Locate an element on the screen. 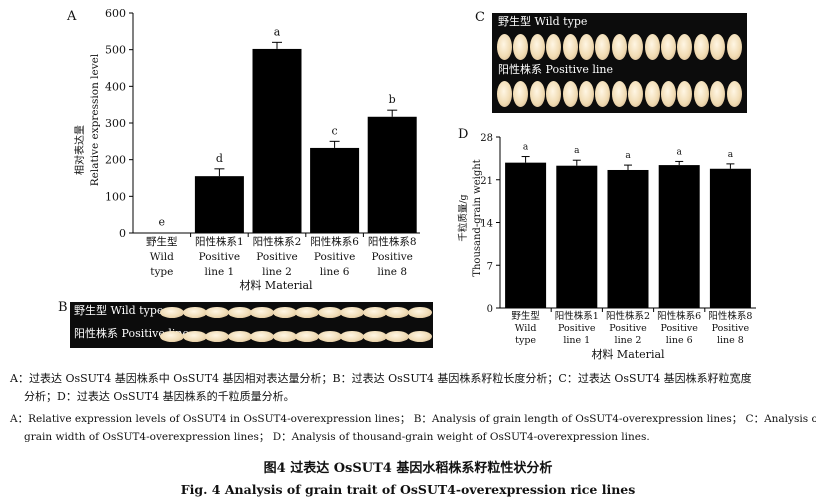 The width and height of the screenshot is (816, 503). panel-d-category-label: type is located at coordinates (525, 340).